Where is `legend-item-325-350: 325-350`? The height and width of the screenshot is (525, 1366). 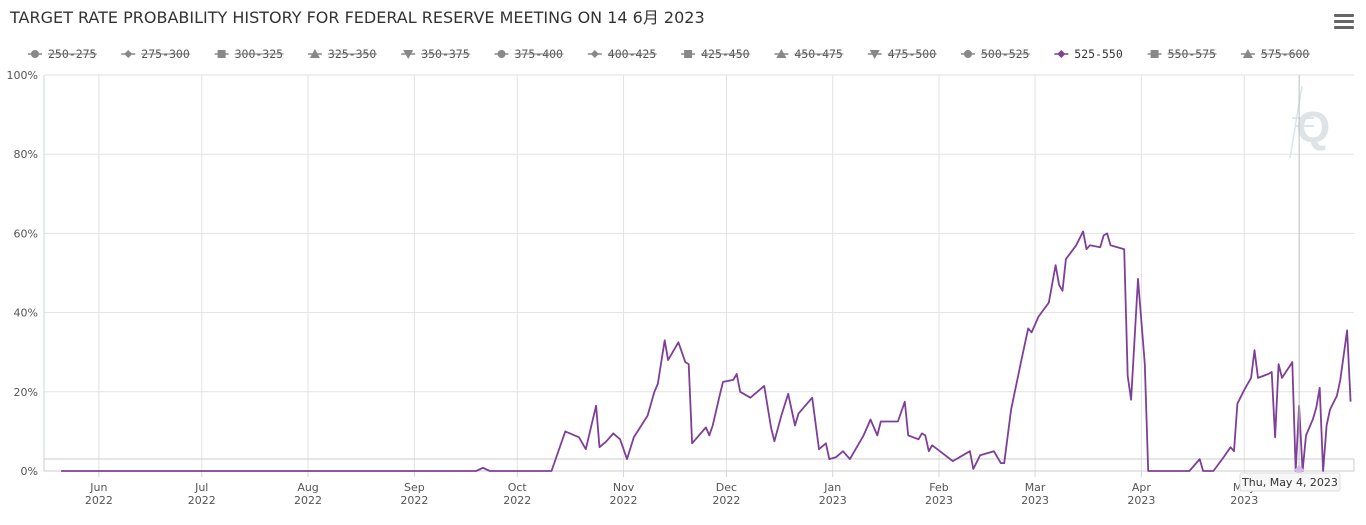 legend-item-325-350: 325-350 is located at coordinates (342, 54).